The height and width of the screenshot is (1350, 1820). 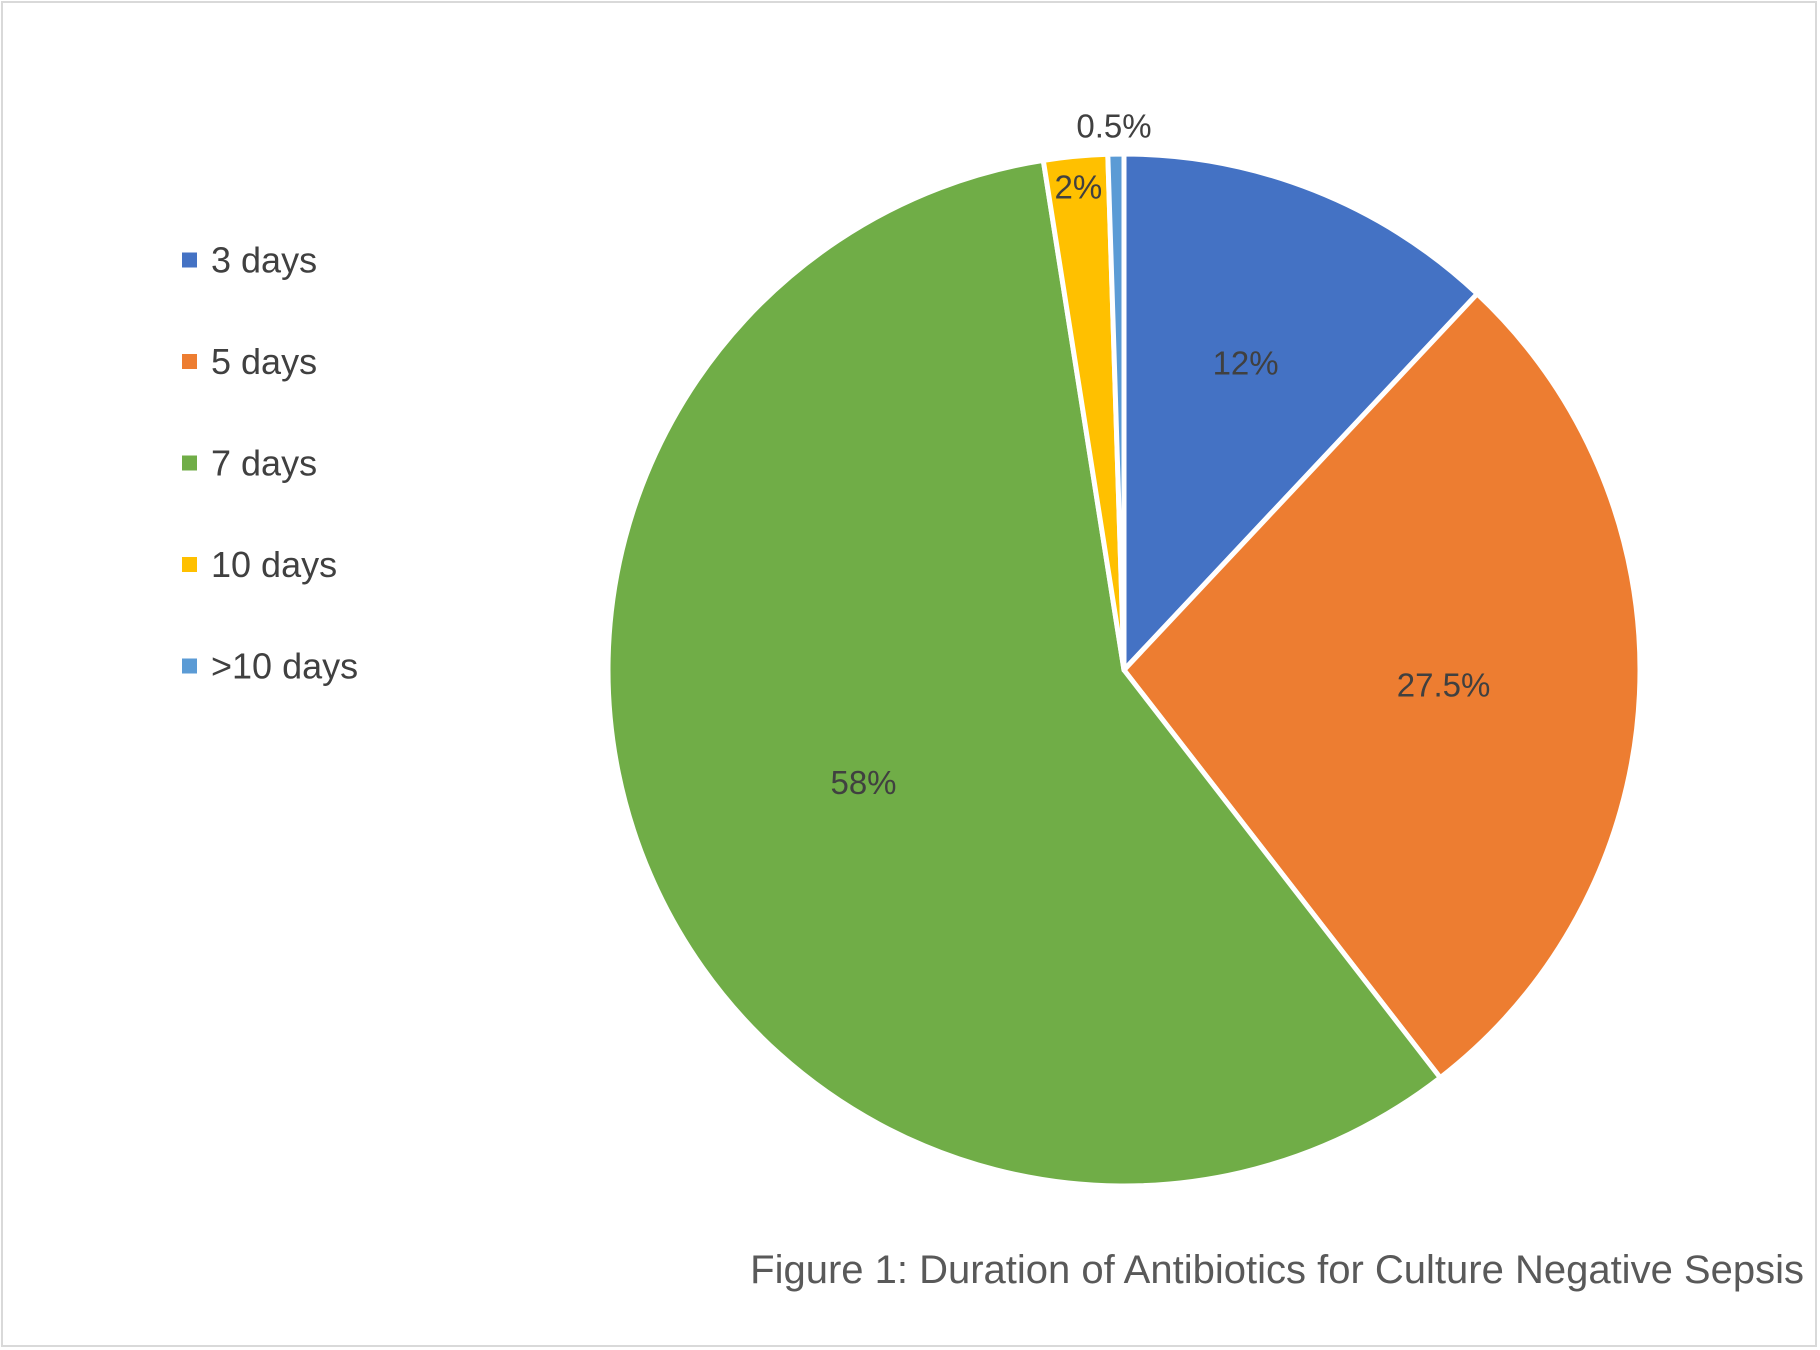 What do you see at coordinates (1300, 412) in the screenshot?
I see `pie-slice-3-days` at bounding box center [1300, 412].